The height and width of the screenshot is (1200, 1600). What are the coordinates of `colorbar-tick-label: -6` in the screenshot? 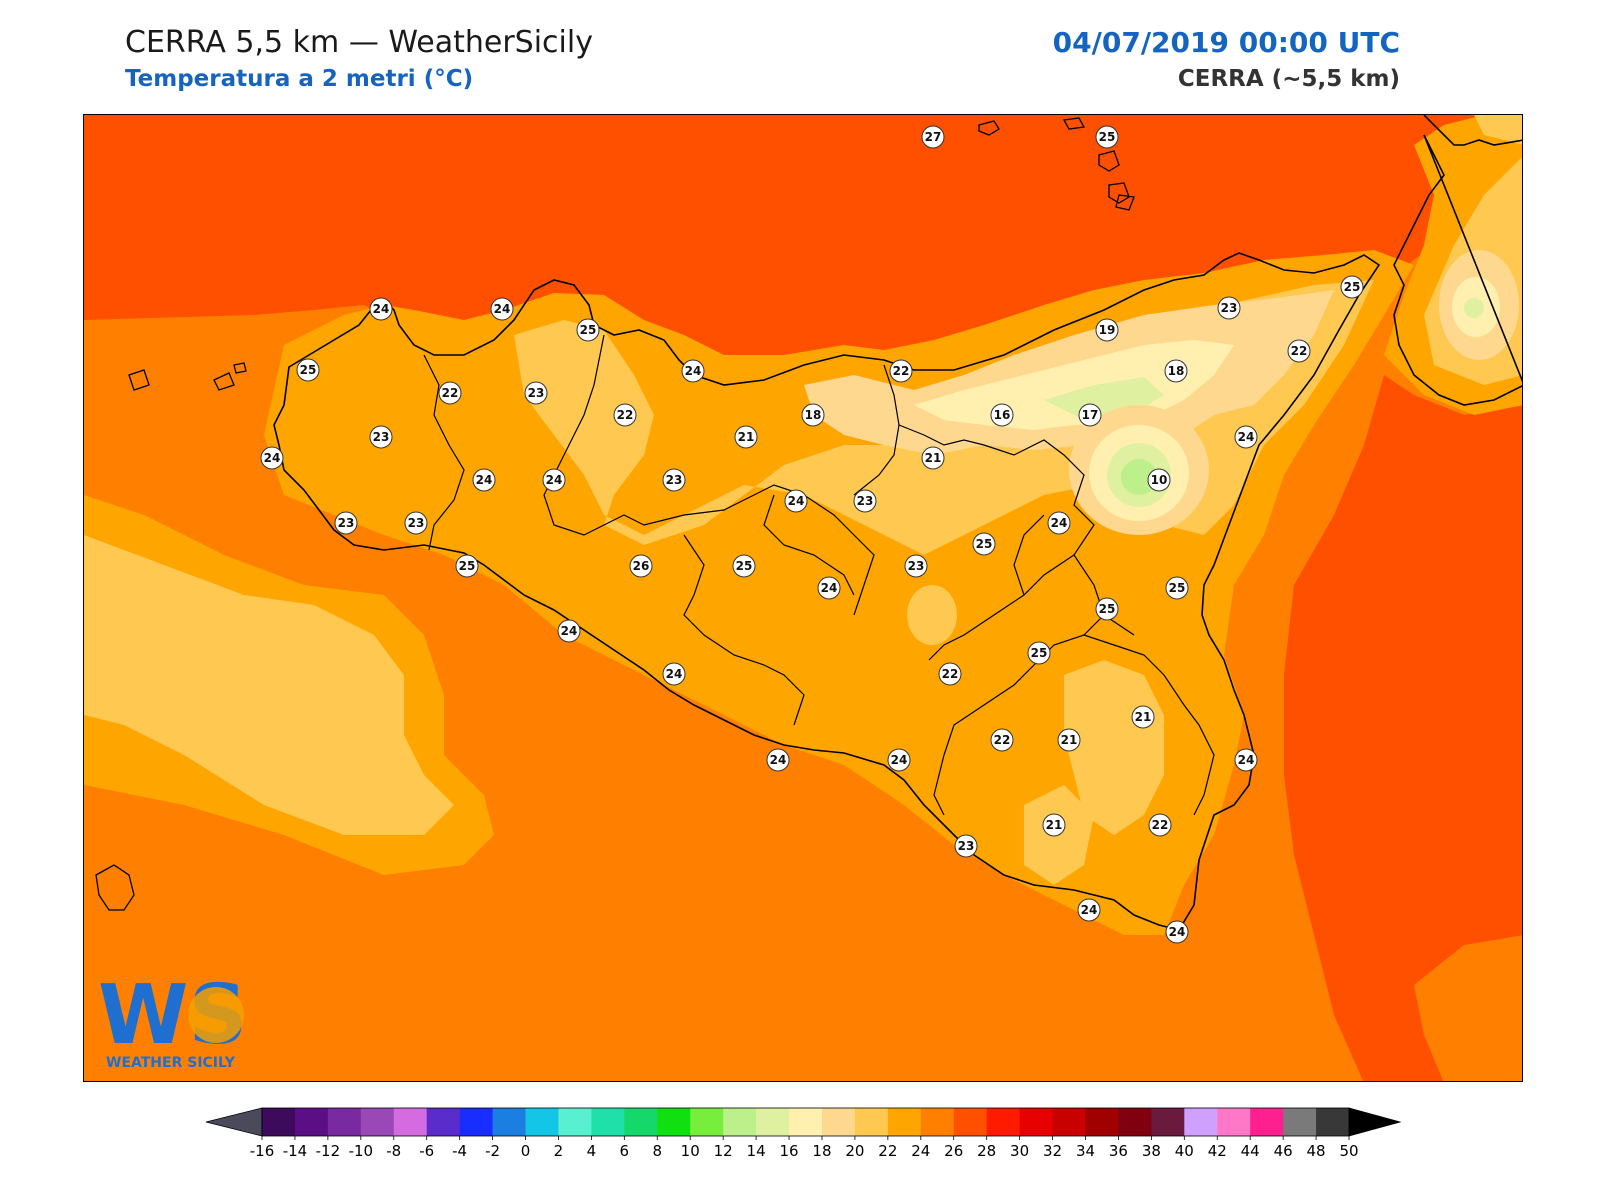 It's located at (426, 1151).